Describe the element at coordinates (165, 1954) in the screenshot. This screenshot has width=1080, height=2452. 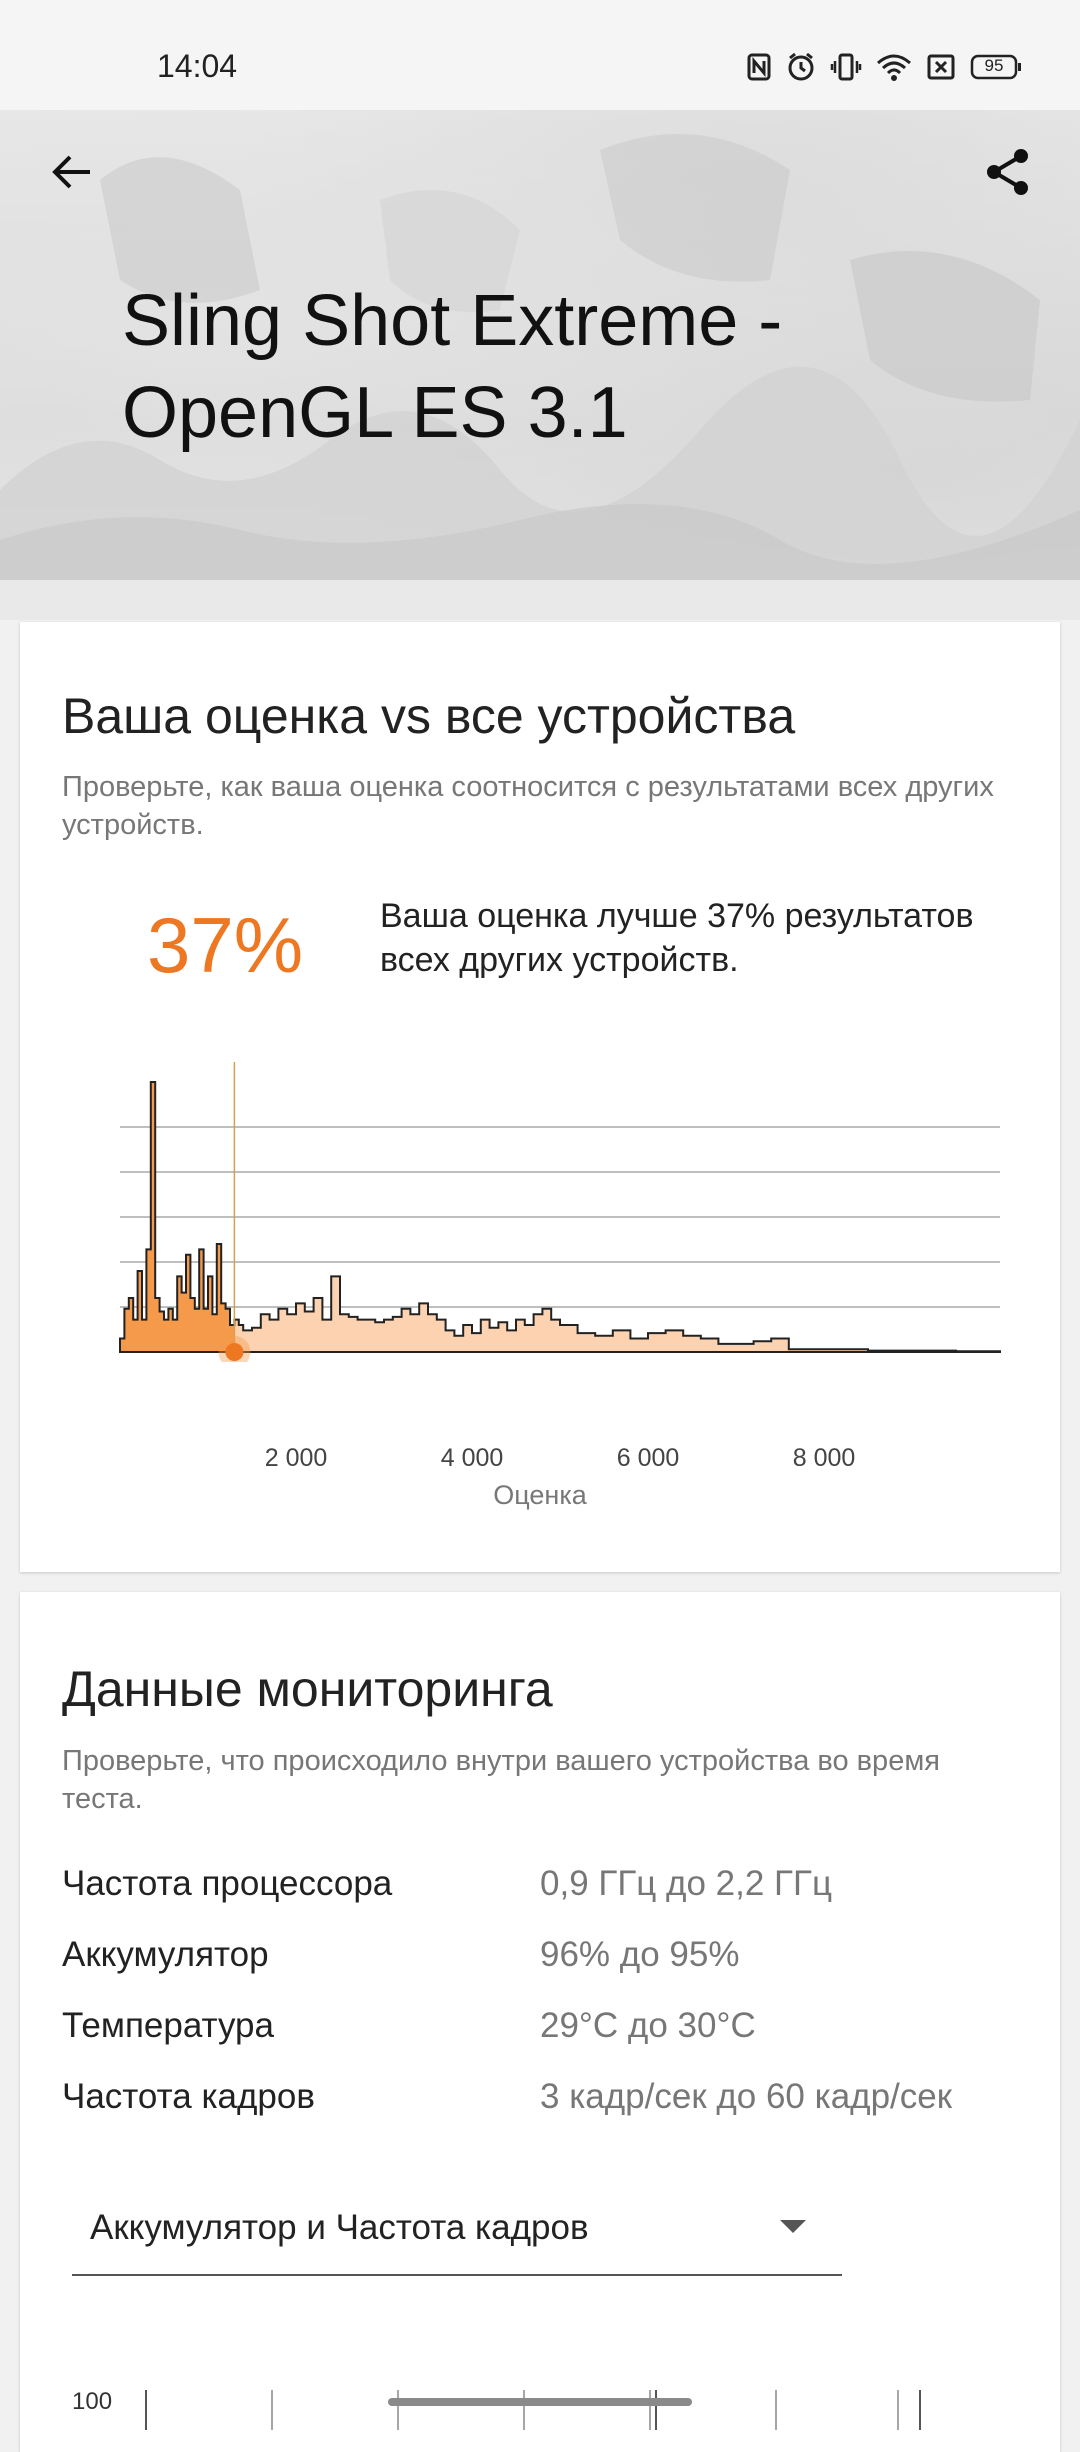
I see `row-label: Аккумулятор` at that location.